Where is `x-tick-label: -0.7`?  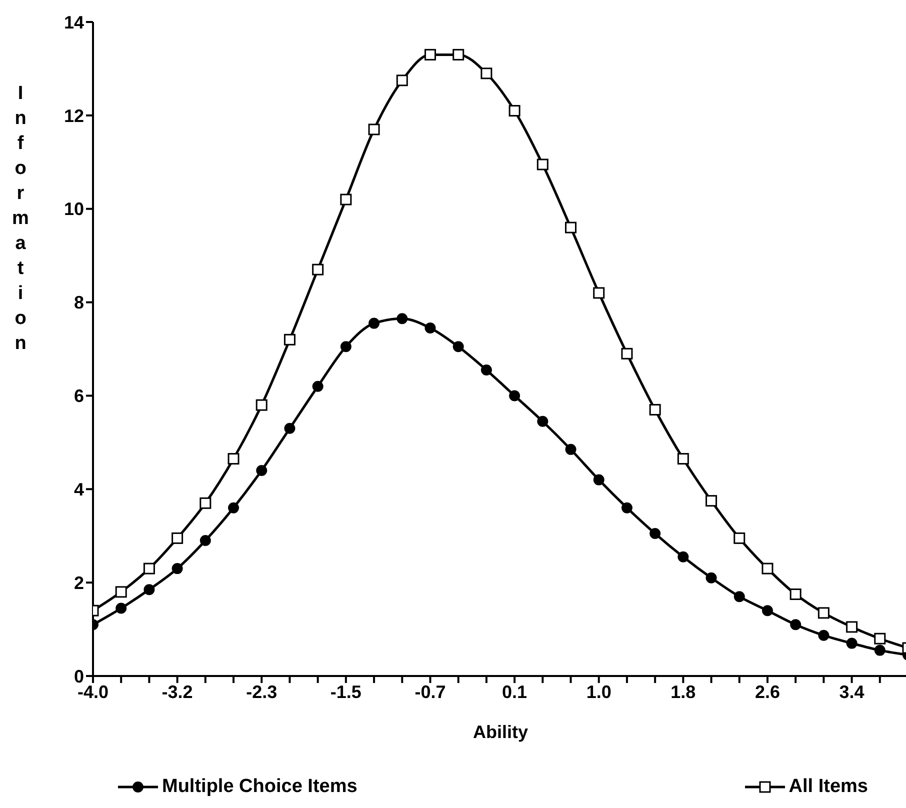
x-tick-label: -0.7 is located at coordinates (430, 692).